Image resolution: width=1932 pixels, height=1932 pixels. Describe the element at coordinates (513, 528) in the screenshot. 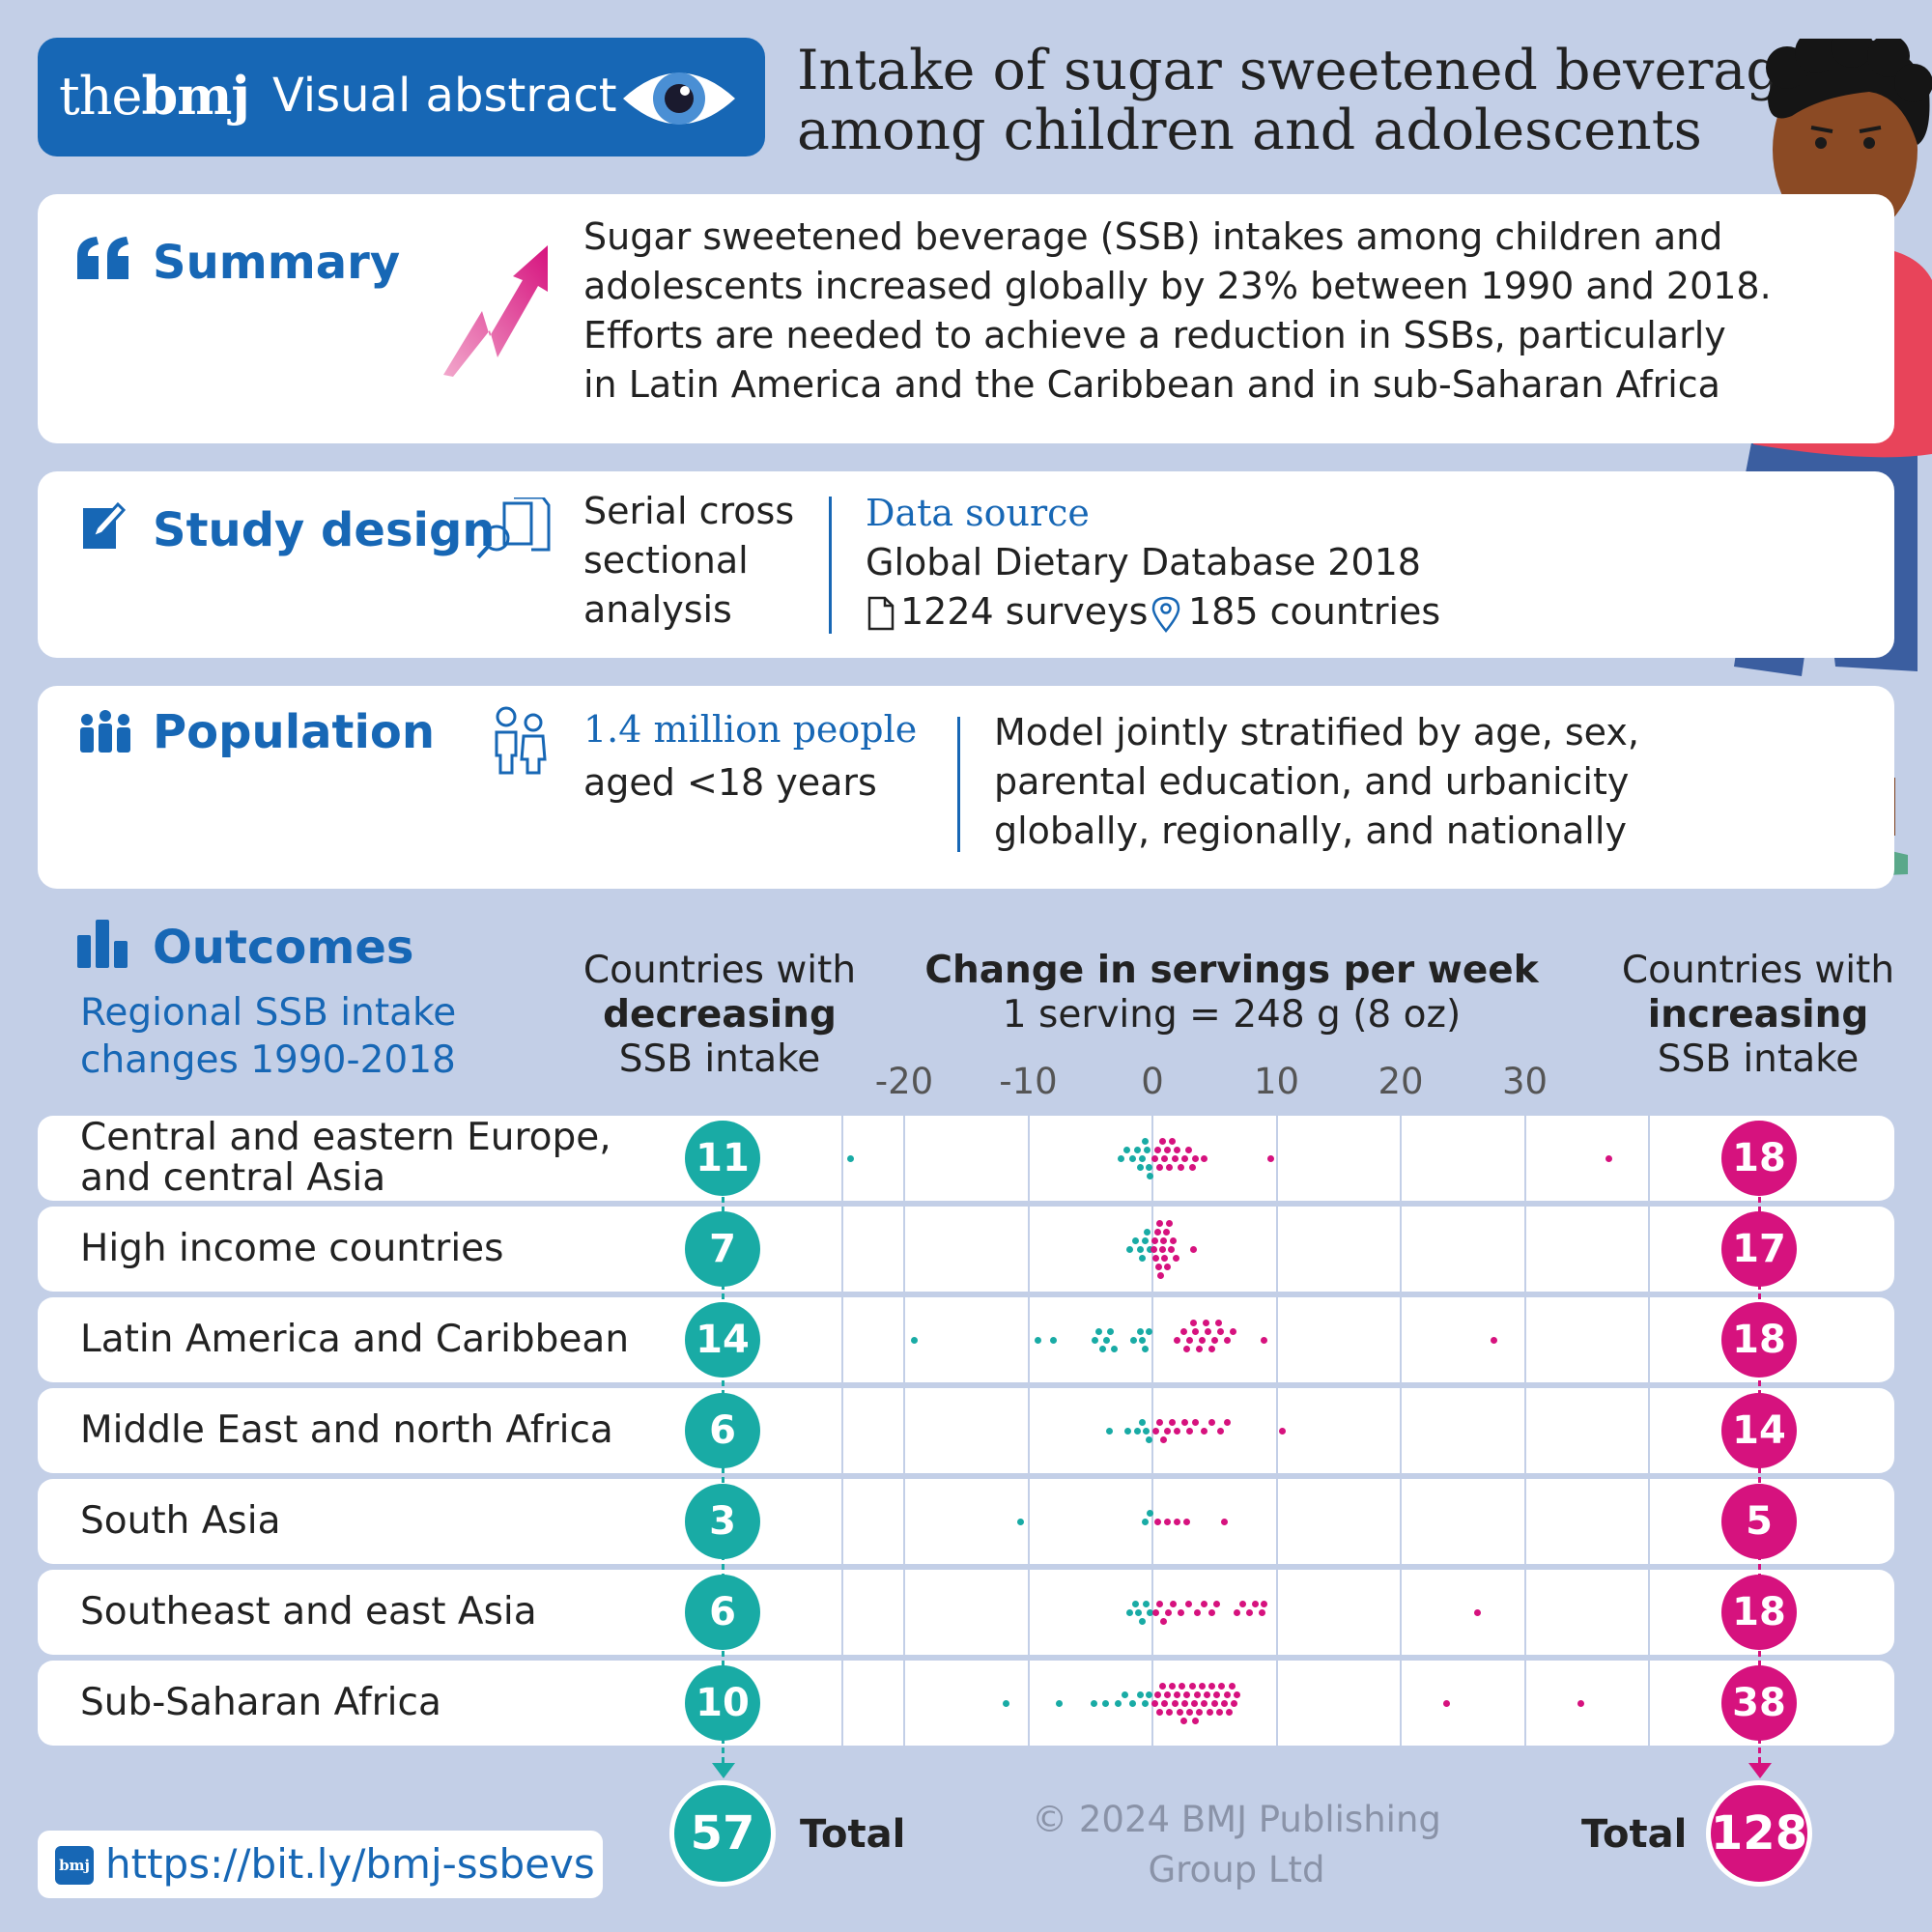

I see `document-search-icon` at that location.